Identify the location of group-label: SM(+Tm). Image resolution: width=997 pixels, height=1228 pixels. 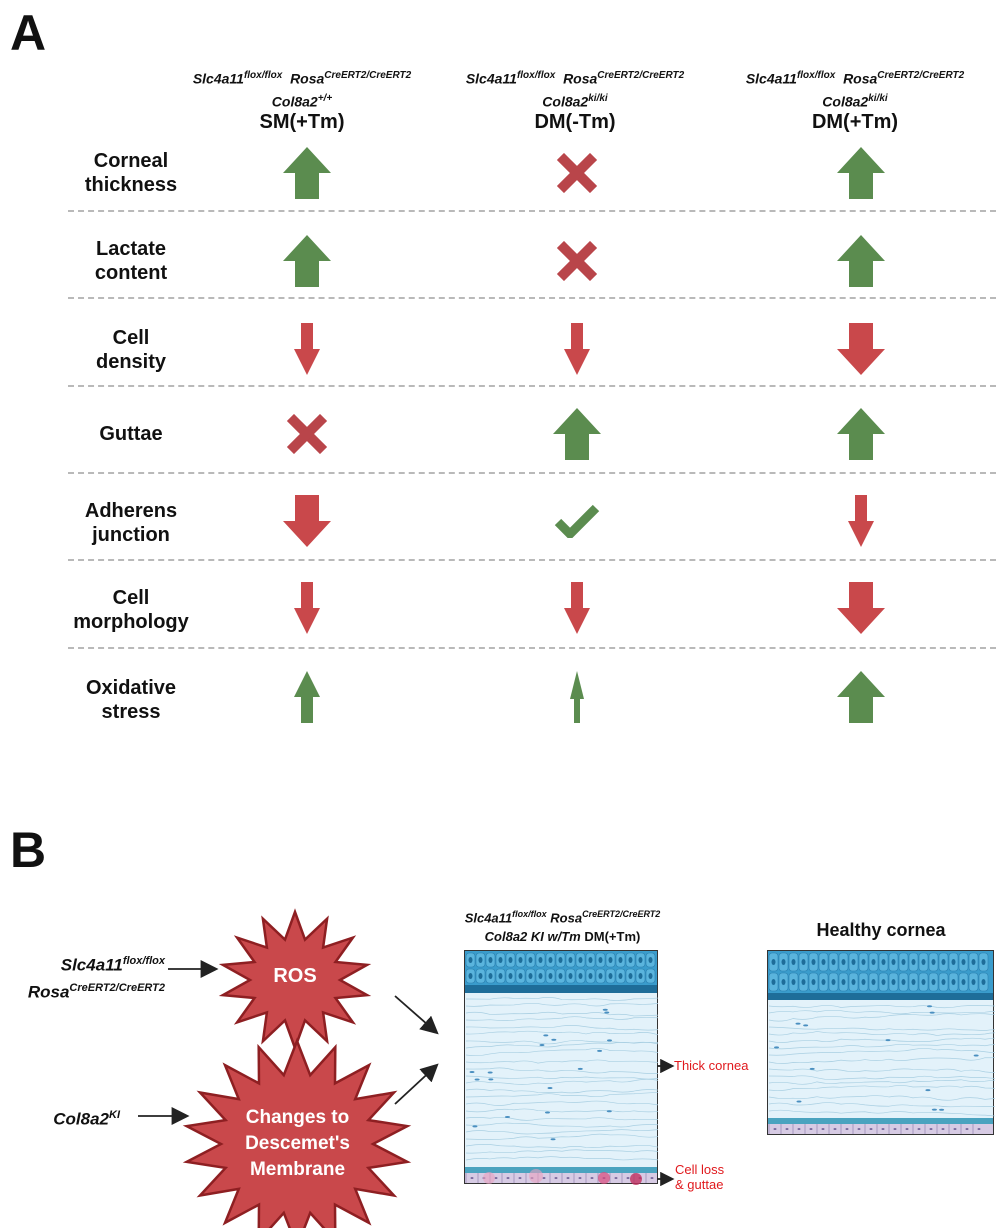
(302, 122).